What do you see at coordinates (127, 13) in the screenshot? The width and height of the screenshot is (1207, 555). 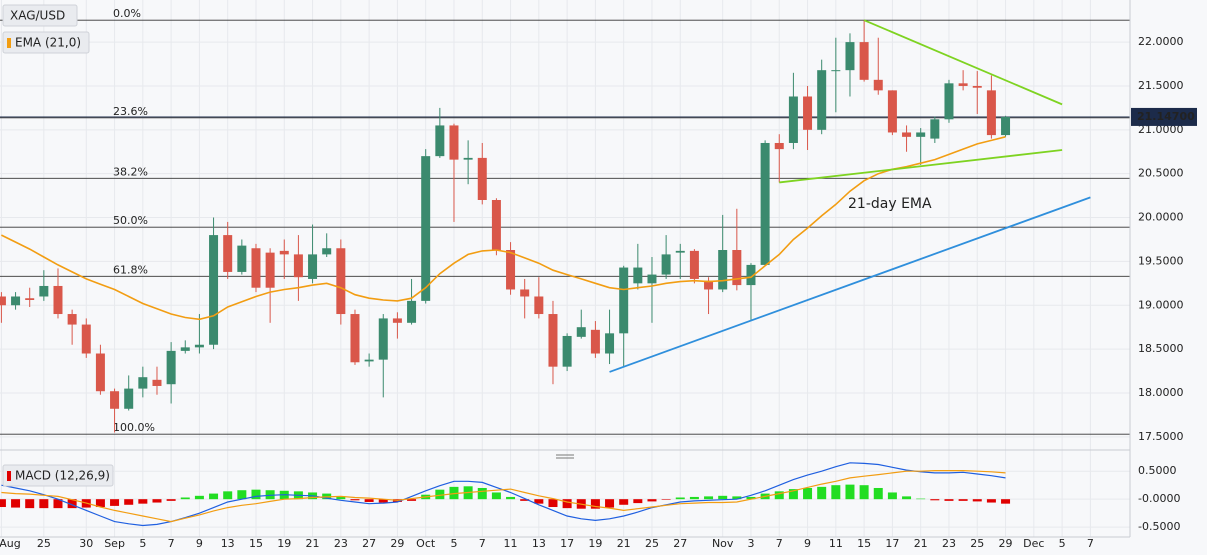 I see `fib-label: 0.0%` at bounding box center [127, 13].